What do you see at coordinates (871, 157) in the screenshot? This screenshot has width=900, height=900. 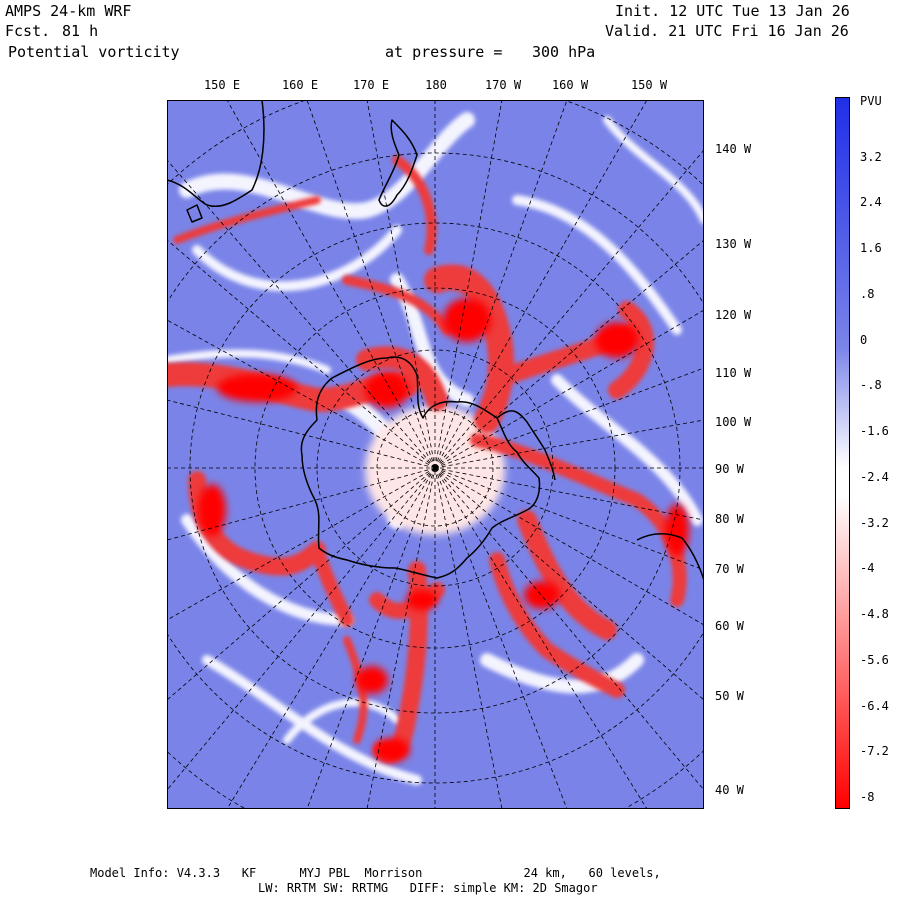 I see `colorbar-tick-label: 3.2` at bounding box center [871, 157].